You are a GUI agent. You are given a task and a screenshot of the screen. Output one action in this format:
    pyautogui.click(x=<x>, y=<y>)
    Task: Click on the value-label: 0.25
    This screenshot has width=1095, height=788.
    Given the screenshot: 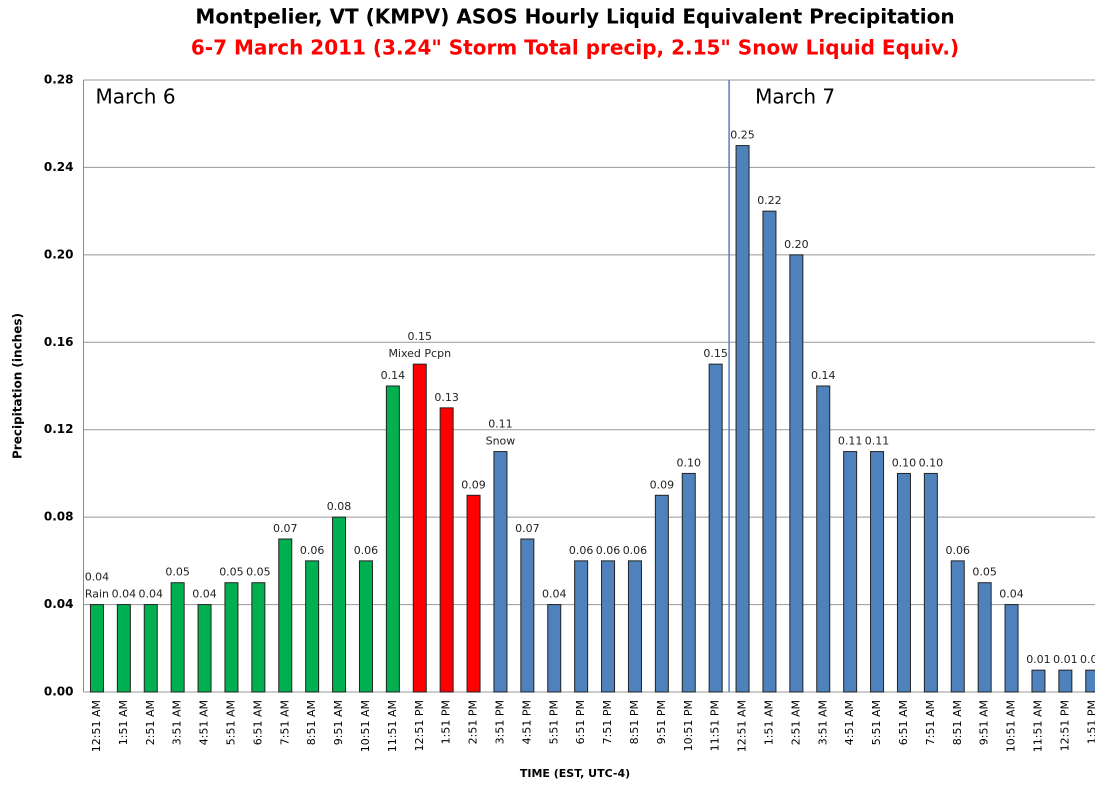 What is the action you would take?
    pyautogui.click(x=742, y=135)
    